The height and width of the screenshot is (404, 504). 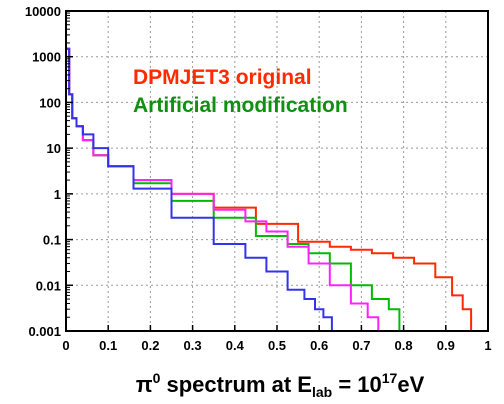 I want to click on x-title-eq: = 10, so click(x=357, y=384).